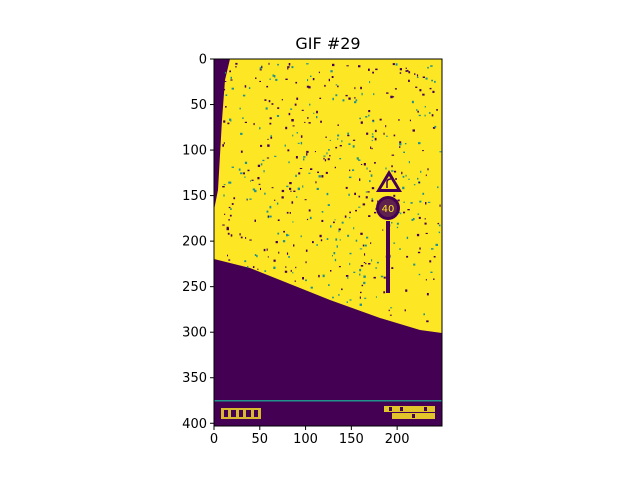 This screenshot has height=480, width=640. Describe the element at coordinates (409, 412) in the screenshot. I see `caption-artifact-right` at that location.